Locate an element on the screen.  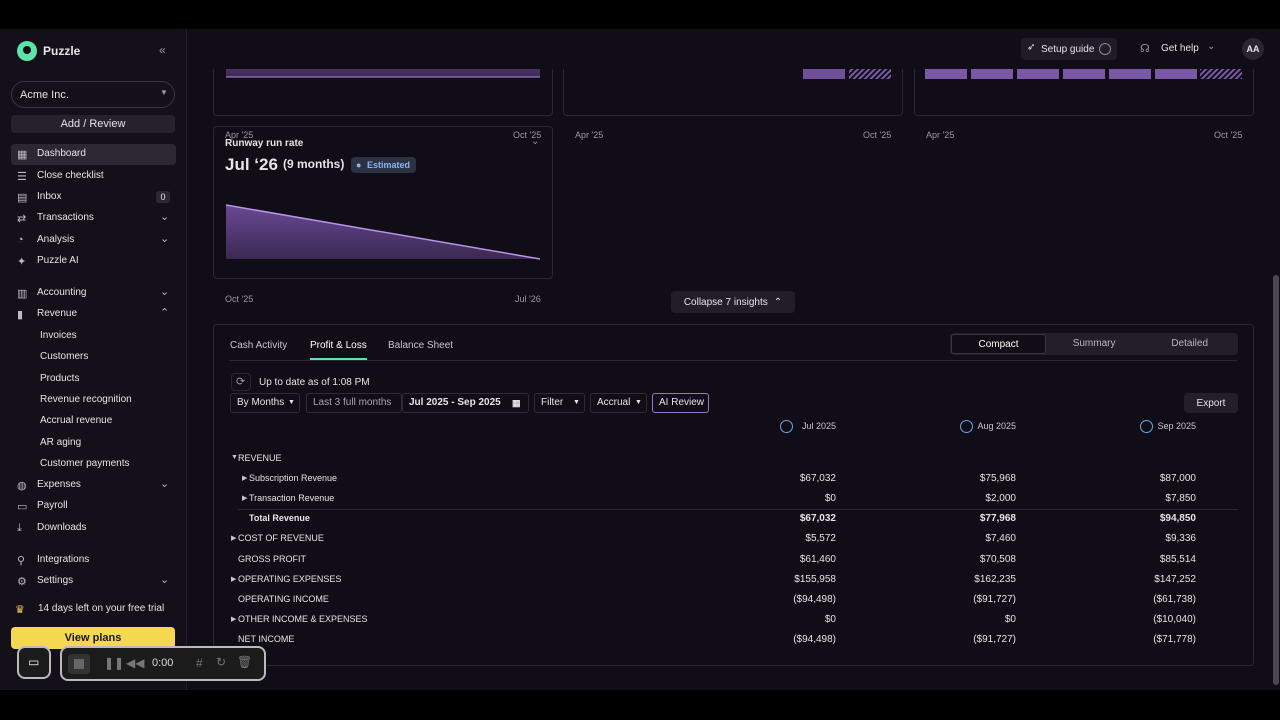
nav-item: ✦ Puzzle AI is located at coordinates (93, 261).